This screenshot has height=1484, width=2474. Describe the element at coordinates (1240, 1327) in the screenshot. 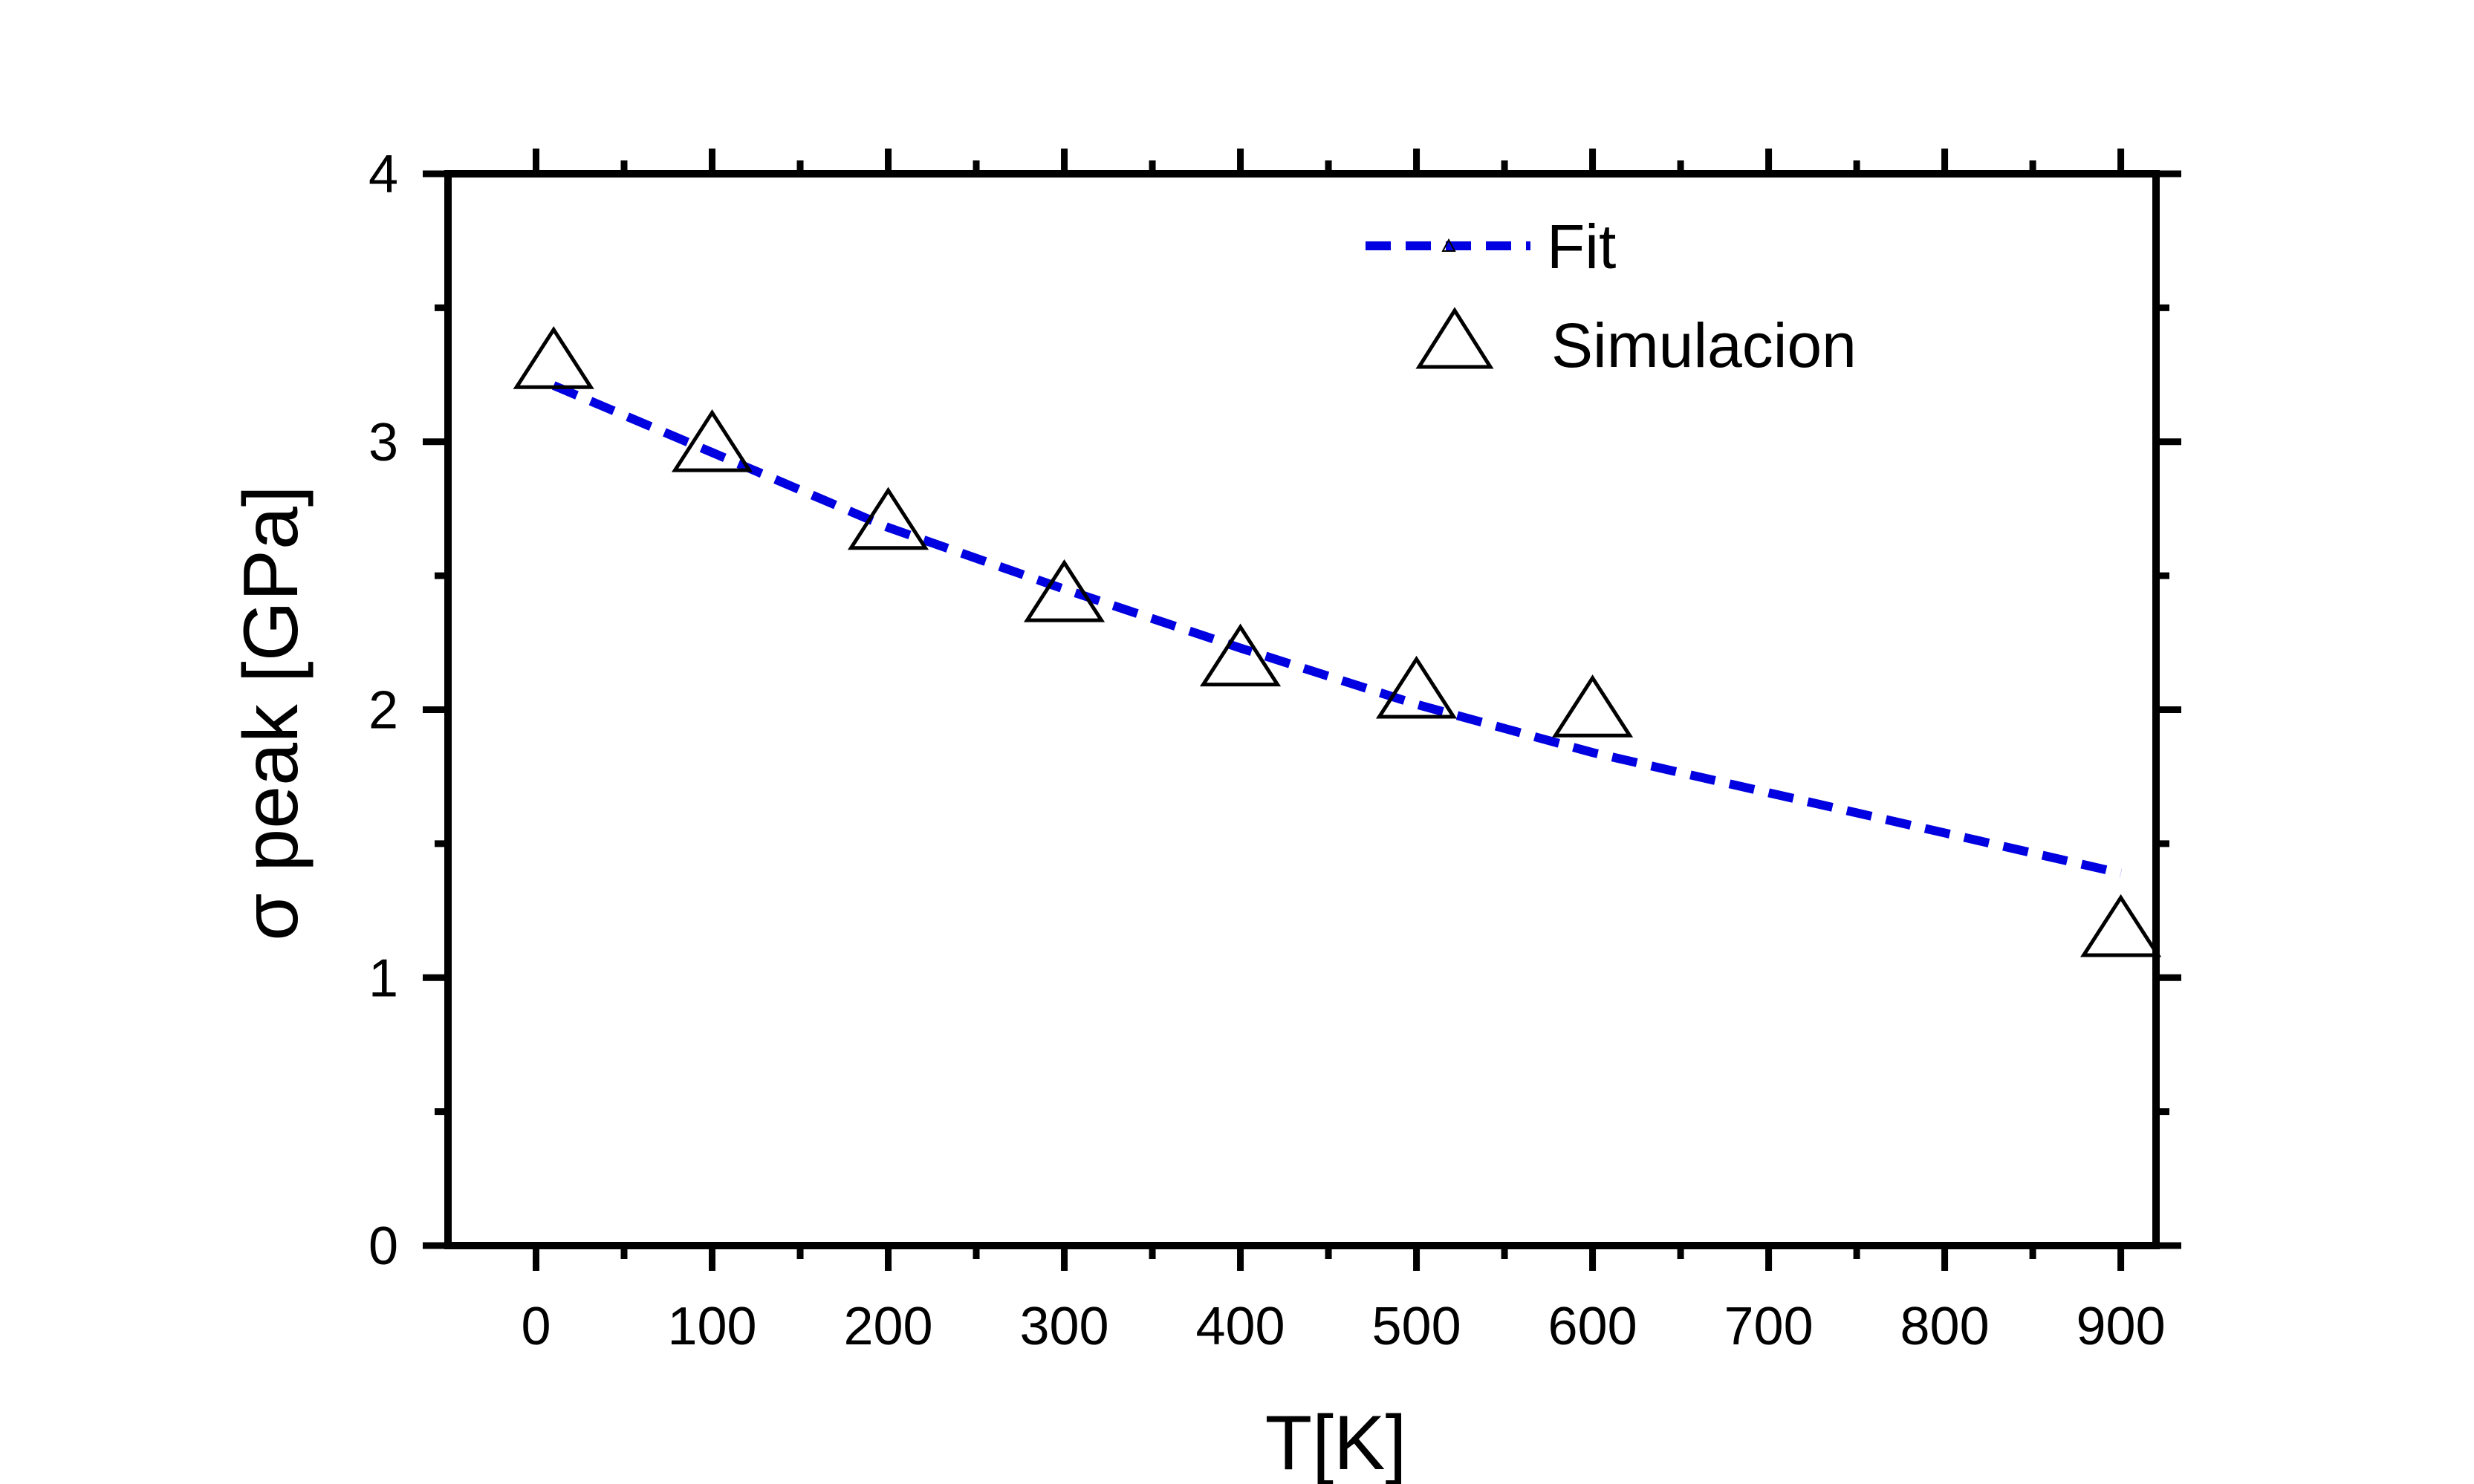

I see `x-tick-label: 400` at that location.